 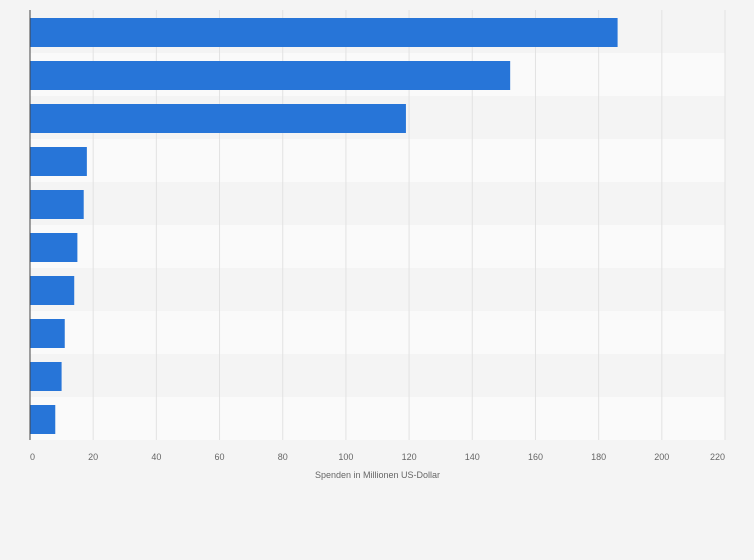 I want to click on x-axis-label: Spenden in Millionen US-Dollar, so click(x=377, y=475).